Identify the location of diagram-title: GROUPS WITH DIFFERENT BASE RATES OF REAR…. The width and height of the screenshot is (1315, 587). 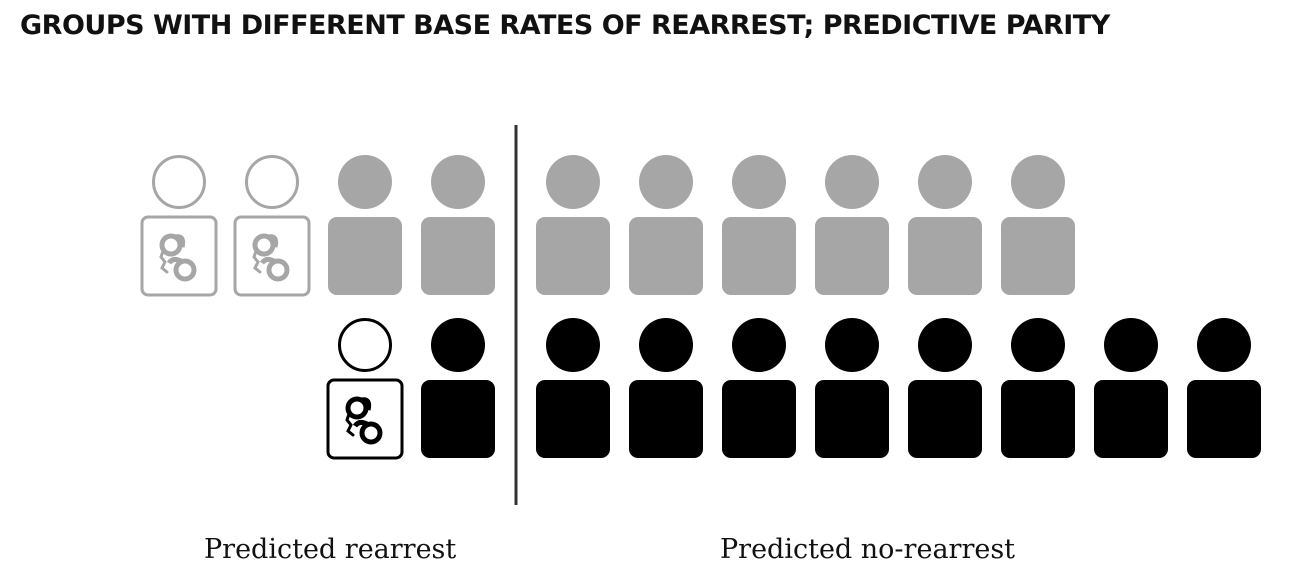
(565, 25).